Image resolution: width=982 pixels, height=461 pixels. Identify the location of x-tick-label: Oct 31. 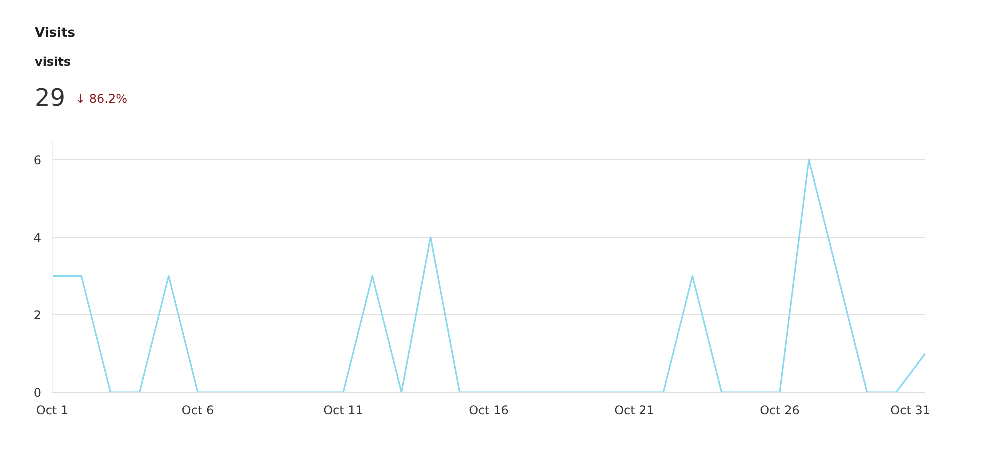
(910, 410).